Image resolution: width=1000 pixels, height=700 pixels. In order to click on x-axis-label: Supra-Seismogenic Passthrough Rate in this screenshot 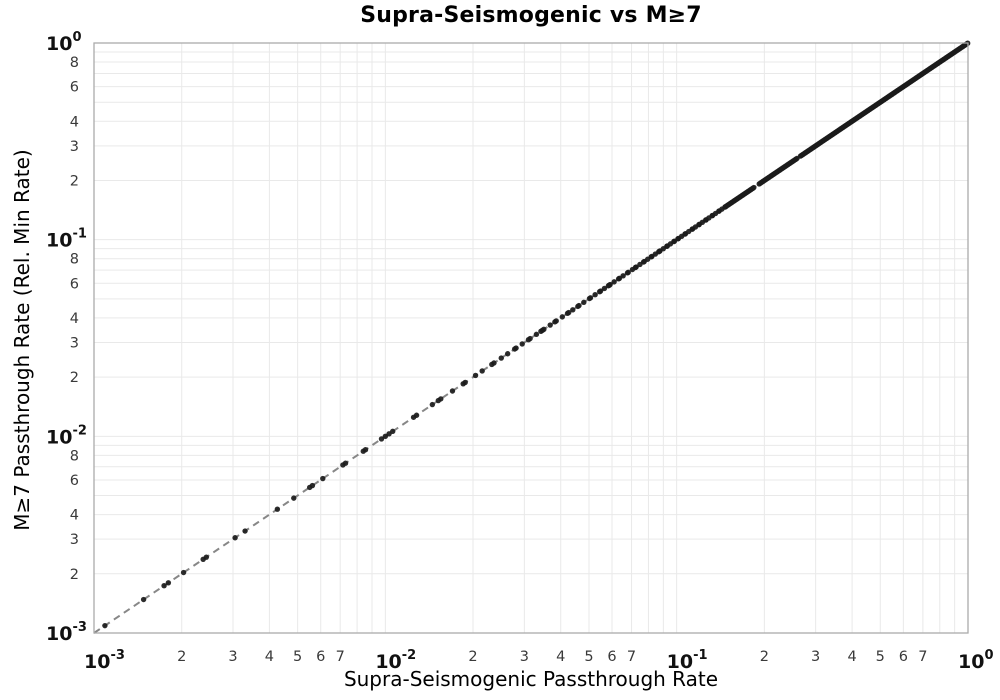, I will do `click(531, 679)`.